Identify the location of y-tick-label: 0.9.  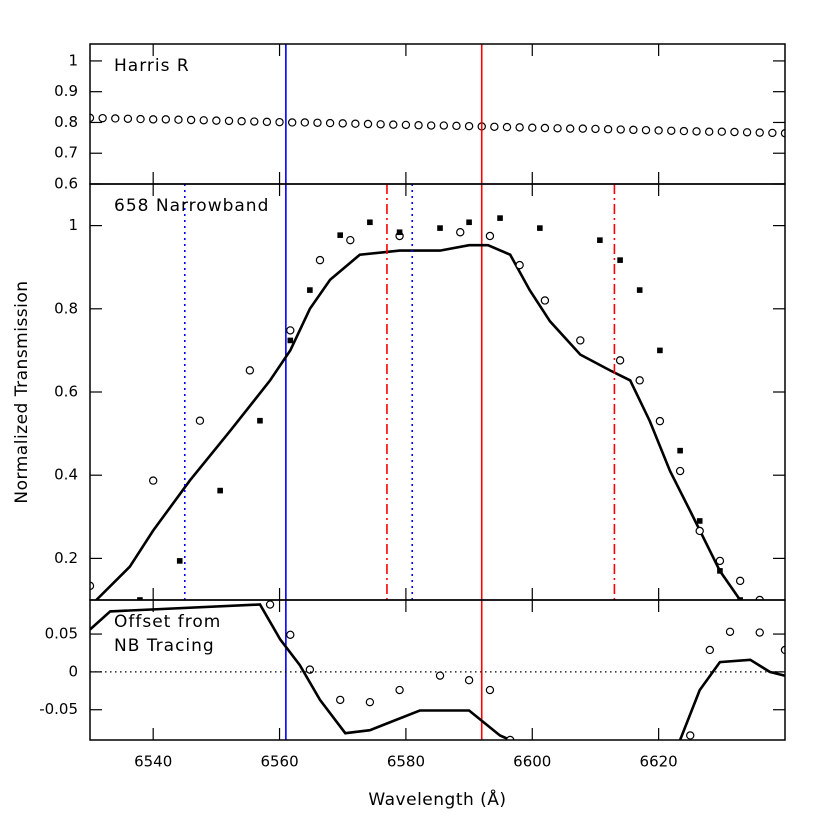
(66, 91).